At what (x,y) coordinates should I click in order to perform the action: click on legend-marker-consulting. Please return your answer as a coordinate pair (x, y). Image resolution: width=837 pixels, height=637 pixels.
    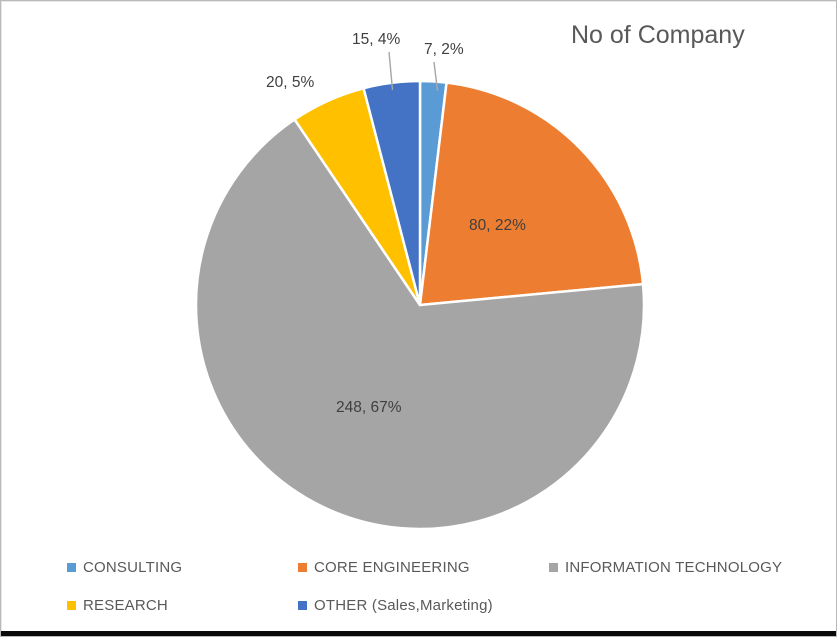
    Looking at the image, I should click on (71, 567).